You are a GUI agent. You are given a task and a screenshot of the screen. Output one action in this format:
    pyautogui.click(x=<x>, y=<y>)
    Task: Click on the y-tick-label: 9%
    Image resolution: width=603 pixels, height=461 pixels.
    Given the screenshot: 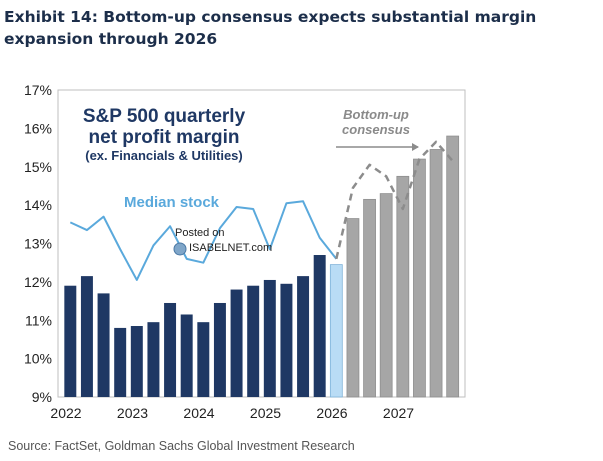 What is the action you would take?
    pyautogui.click(x=42, y=397)
    